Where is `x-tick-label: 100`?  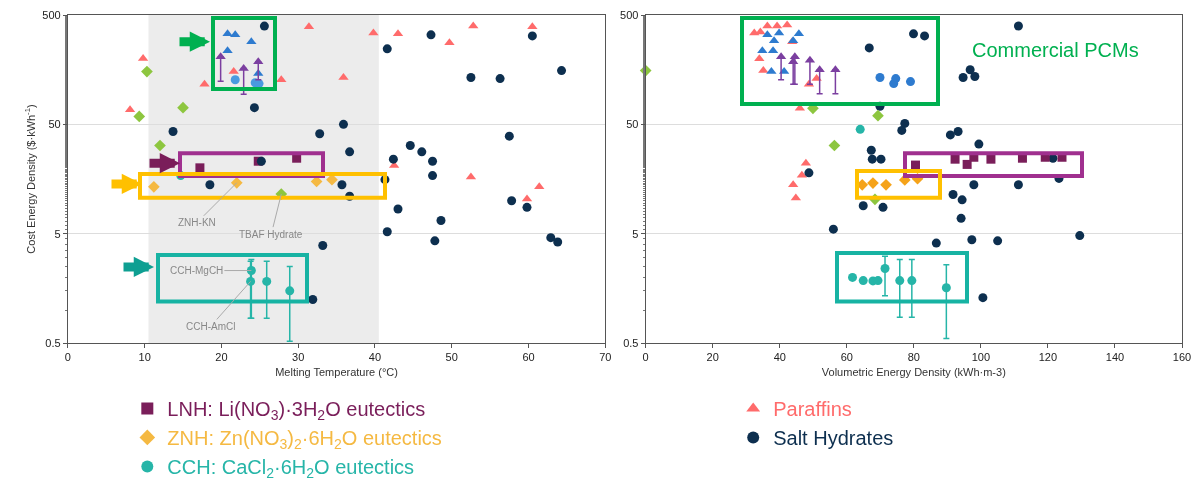
x-tick-label: 100 is located at coordinates (981, 357).